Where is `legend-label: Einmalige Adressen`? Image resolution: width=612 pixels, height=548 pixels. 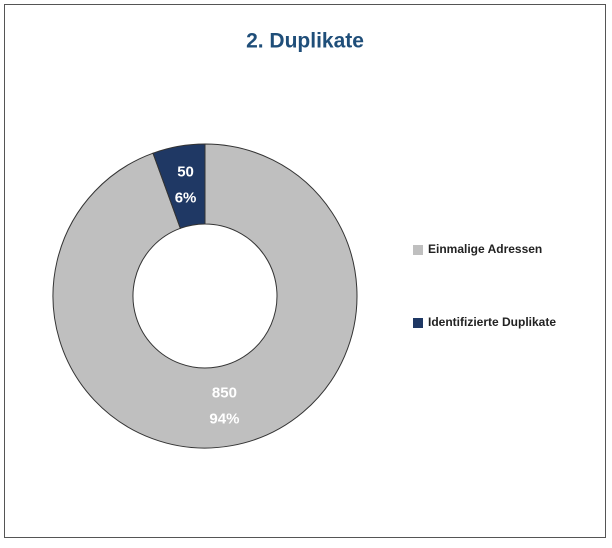 legend-label: Einmalige Adressen is located at coordinates (485, 249).